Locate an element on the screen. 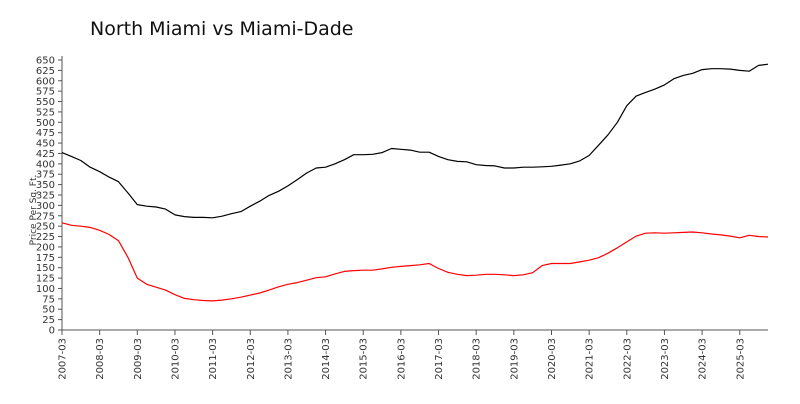 The image size is (800, 404). y-tick-label: 525 is located at coordinates (45, 112).